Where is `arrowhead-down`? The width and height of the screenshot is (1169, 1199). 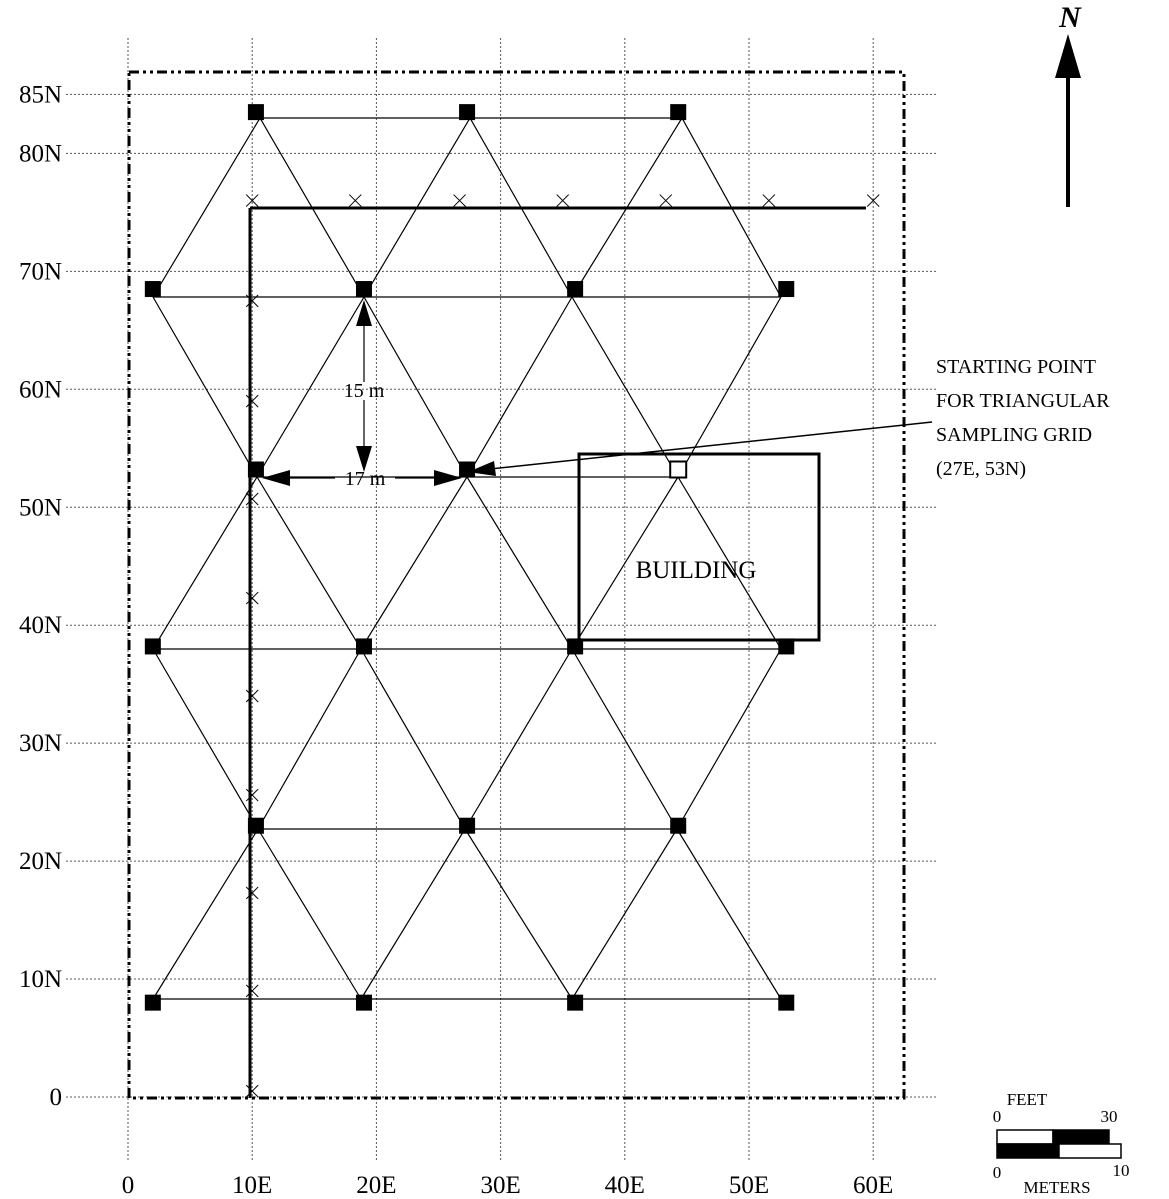
arrowhead-down is located at coordinates (364, 459).